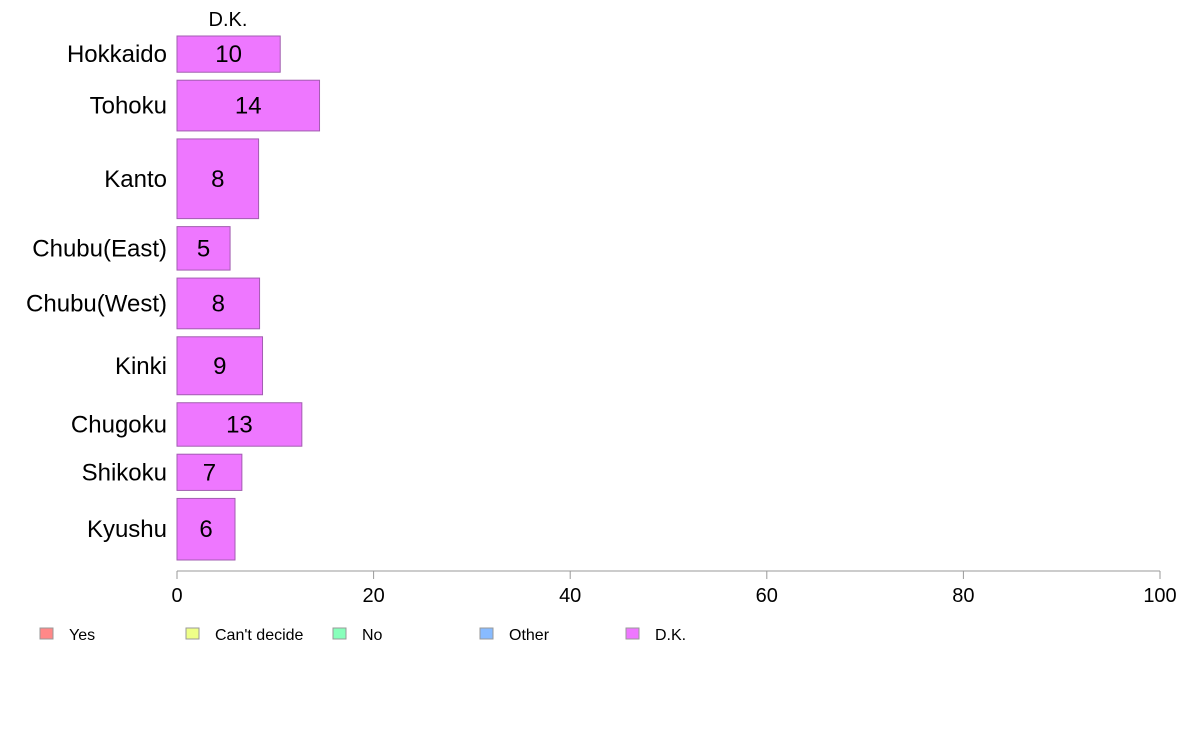 Image resolution: width=1188 pixels, height=736 pixels. What do you see at coordinates (767, 596) in the screenshot?
I see `x-tick-label: 60` at bounding box center [767, 596].